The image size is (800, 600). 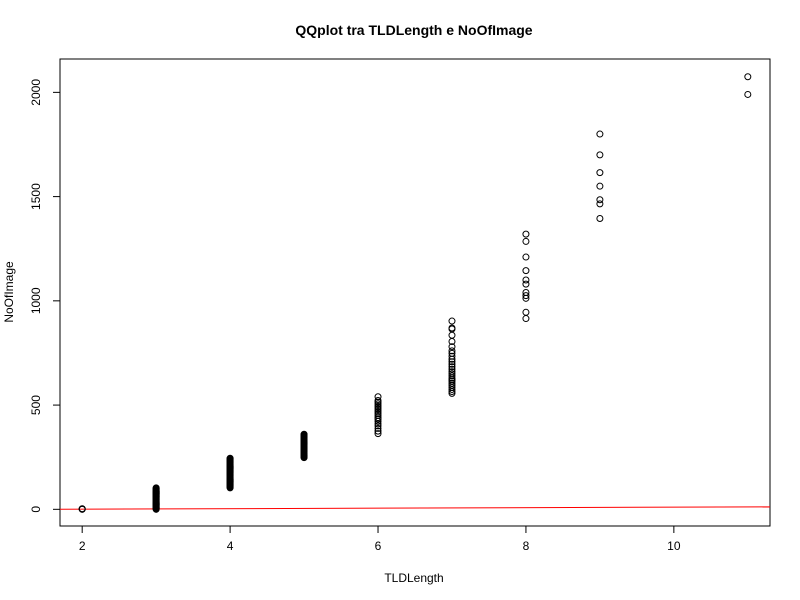 I want to click on y-axis: 0 500 1000 1500 2000, so click(x=45, y=296).